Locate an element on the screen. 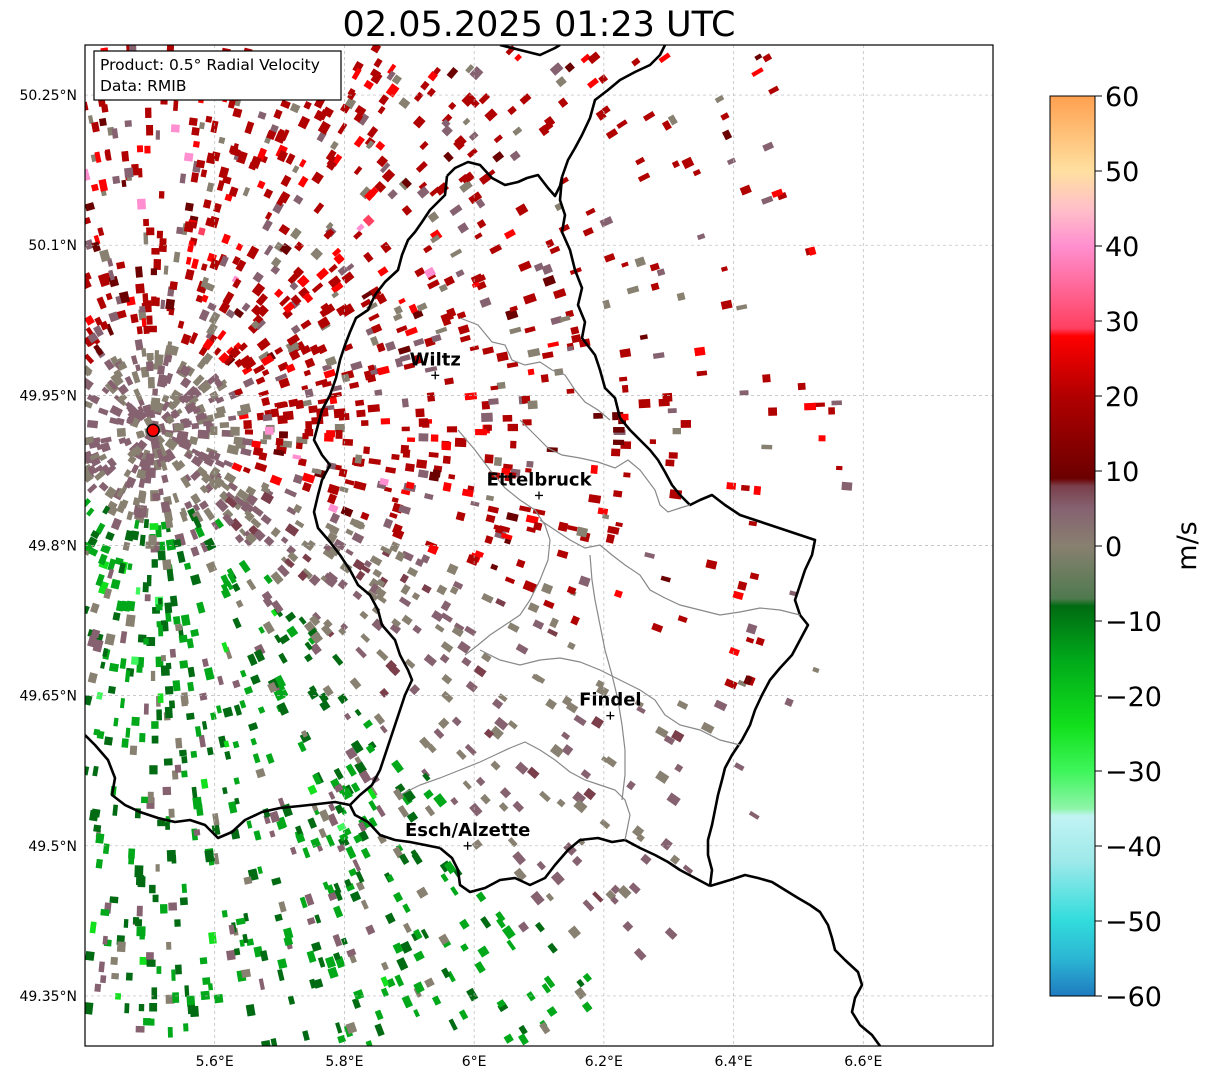 The image size is (1207, 1081). border-germany-france is located at coordinates (795, 959).